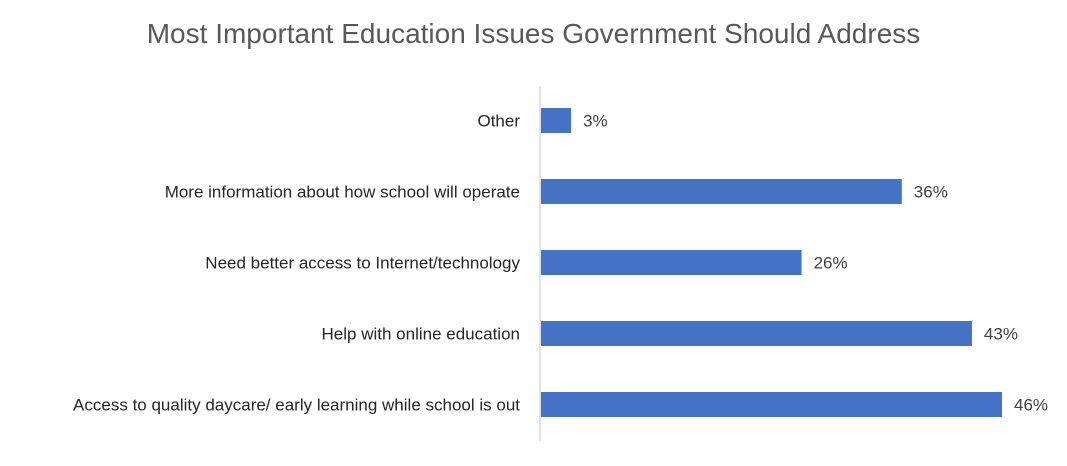  Describe the element at coordinates (1001, 334) in the screenshot. I see `data-label-3: 43%` at that location.